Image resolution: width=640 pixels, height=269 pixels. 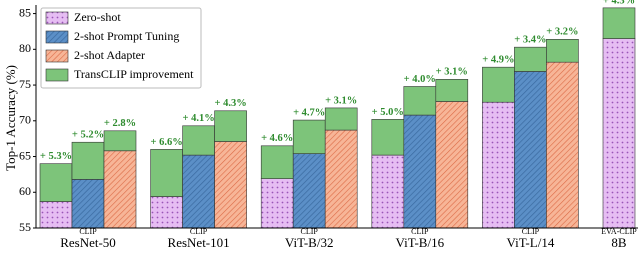 What do you see at coordinates (309, 242) in the screenshot?
I see `x-tick-label: ViT-B/32` at bounding box center [309, 242].